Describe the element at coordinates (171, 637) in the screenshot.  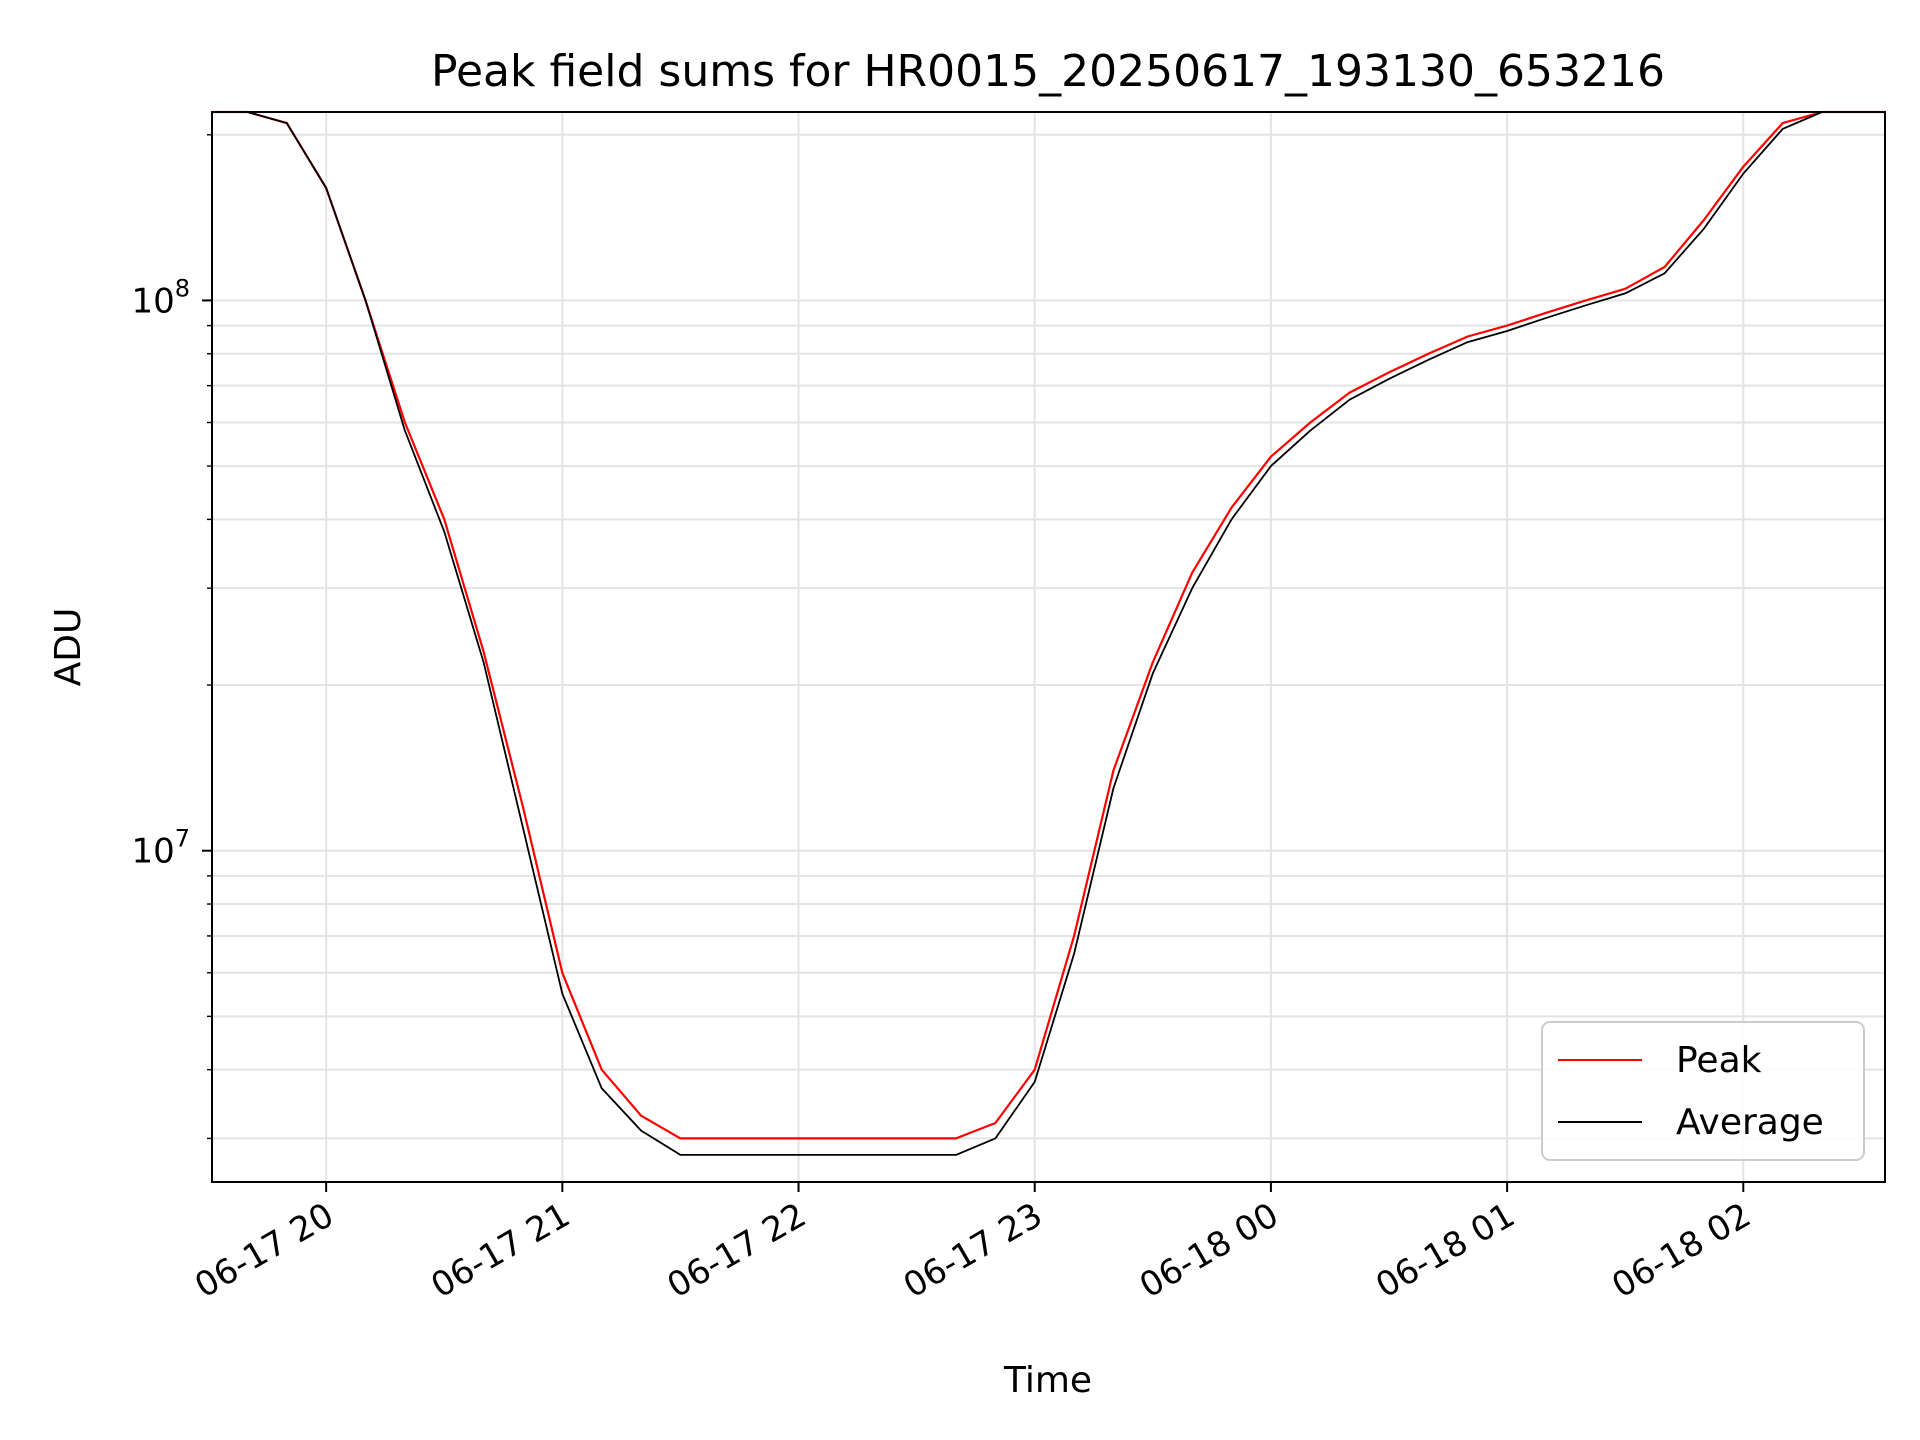
I see `y-axis: 10⁷ 10⁸` at that location.